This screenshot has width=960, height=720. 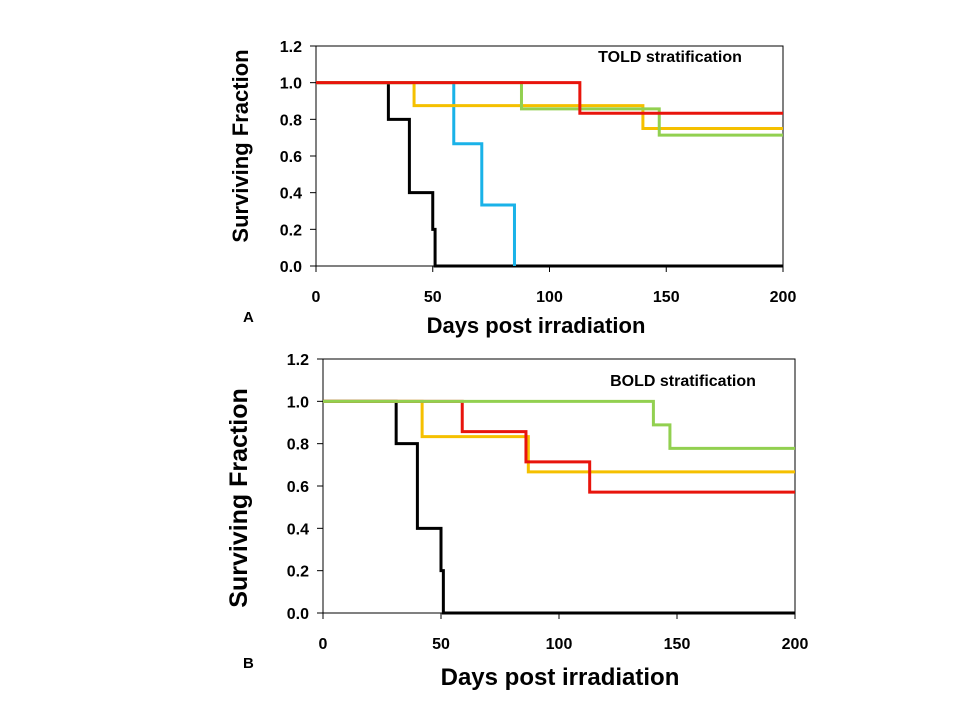 I want to click on panel-letter: A, so click(x=248, y=317).